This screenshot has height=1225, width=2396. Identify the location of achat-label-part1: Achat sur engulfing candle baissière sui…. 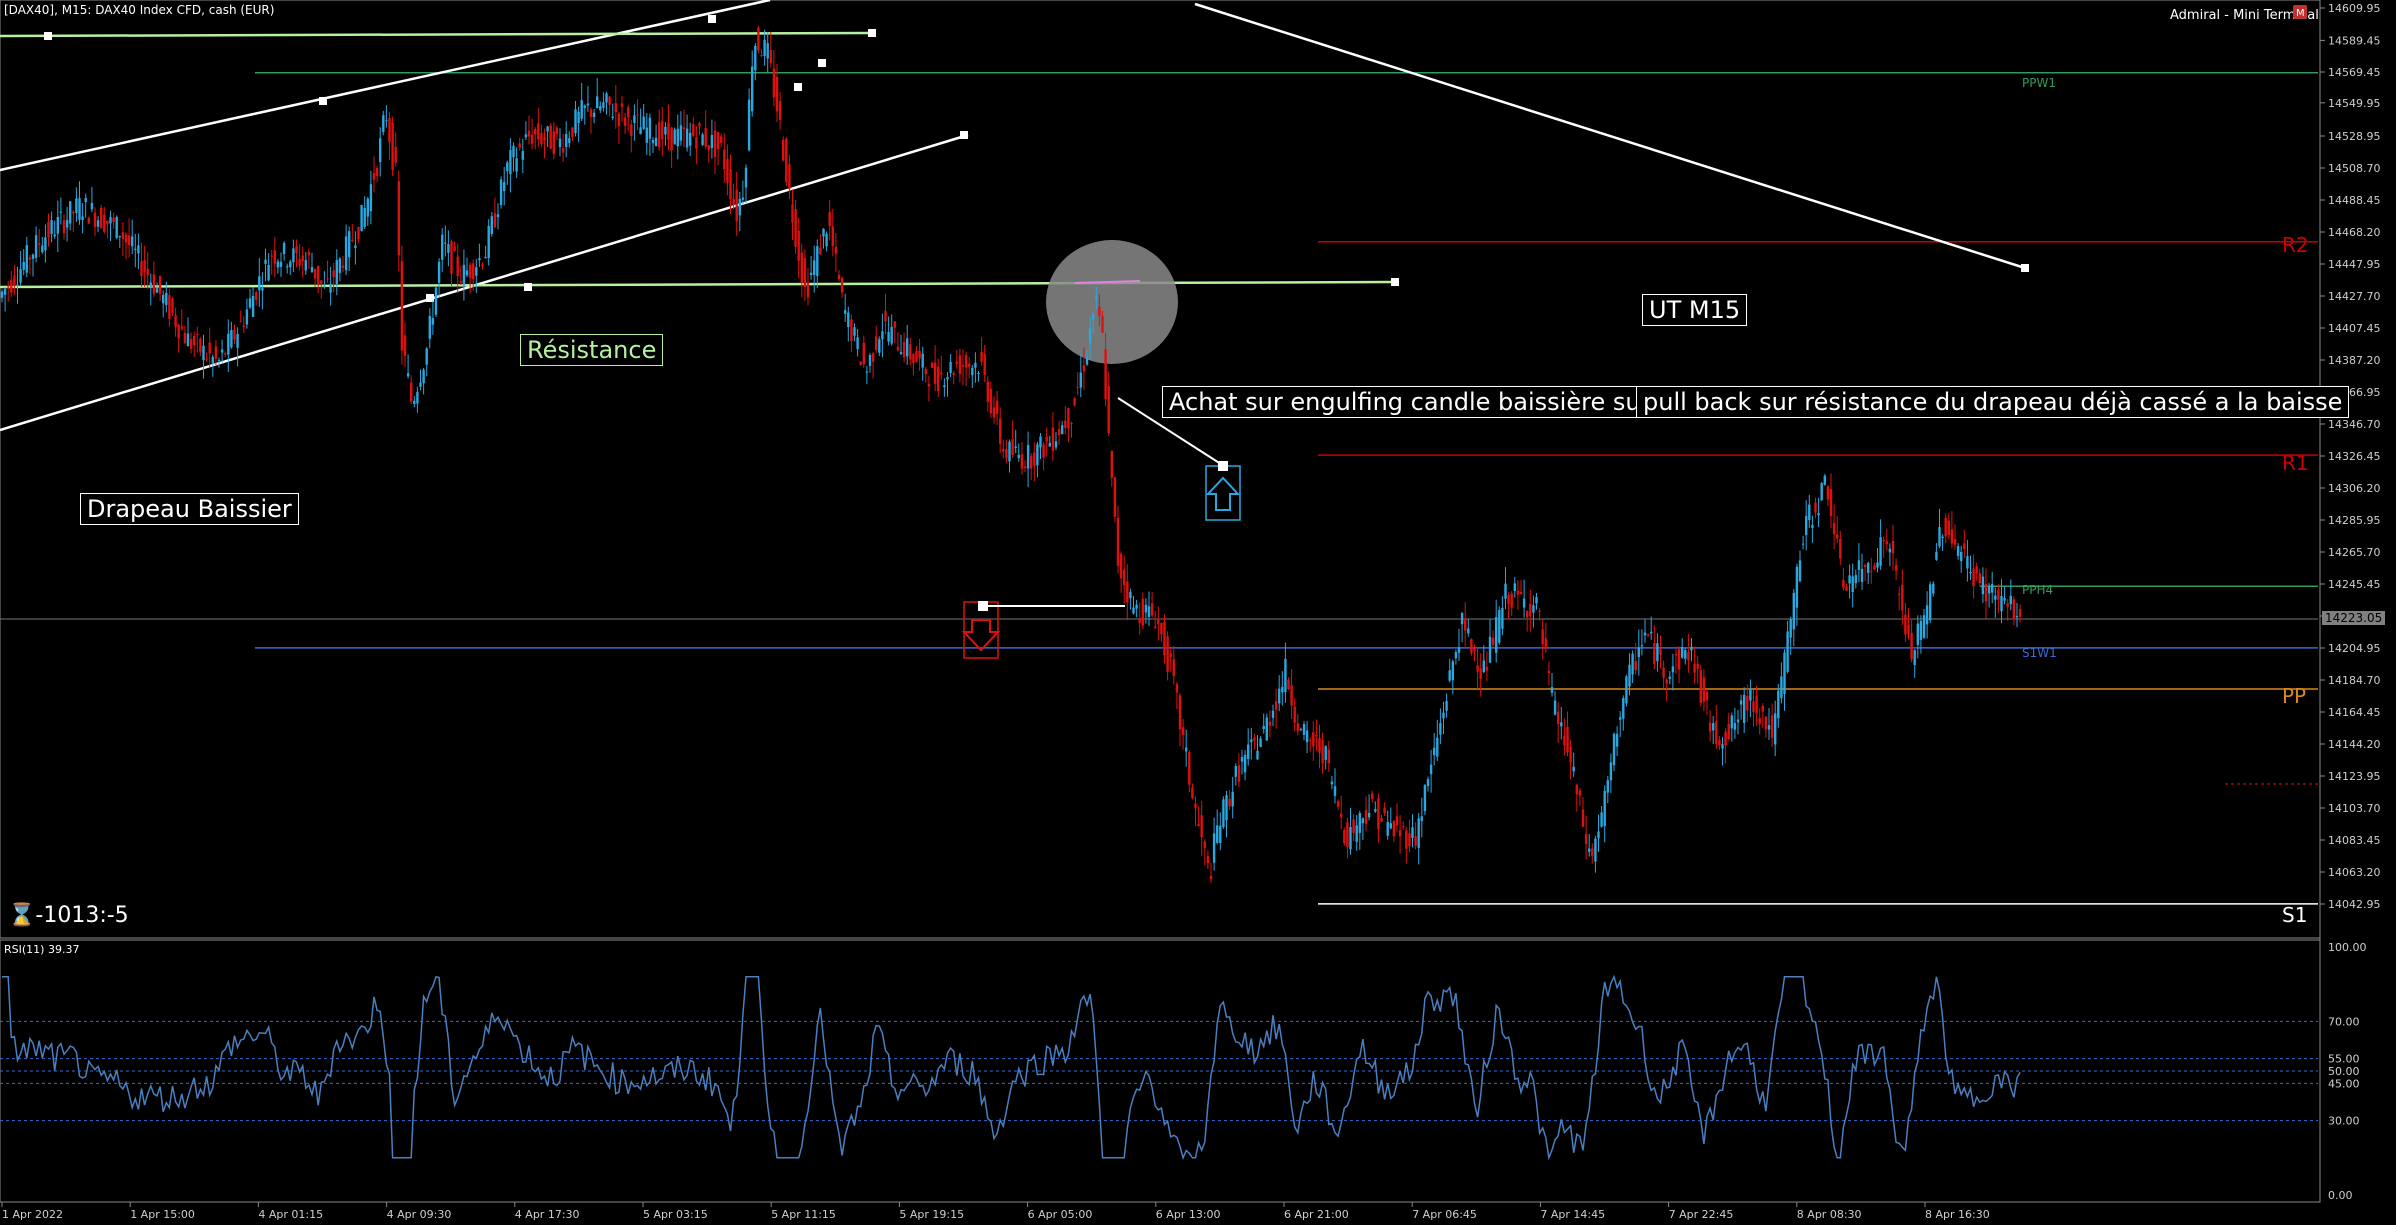
(1431, 402).